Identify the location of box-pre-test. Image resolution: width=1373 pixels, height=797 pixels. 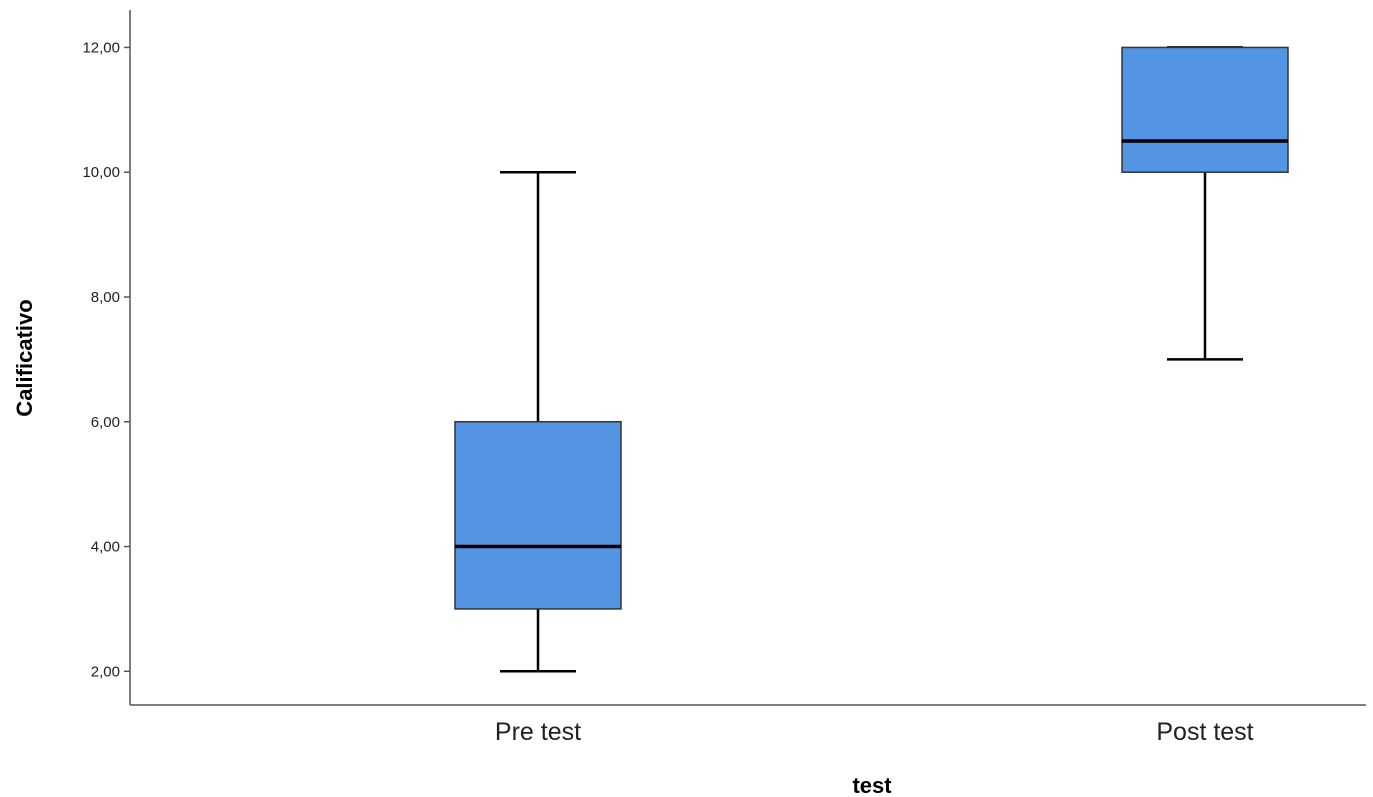
(538, 421).